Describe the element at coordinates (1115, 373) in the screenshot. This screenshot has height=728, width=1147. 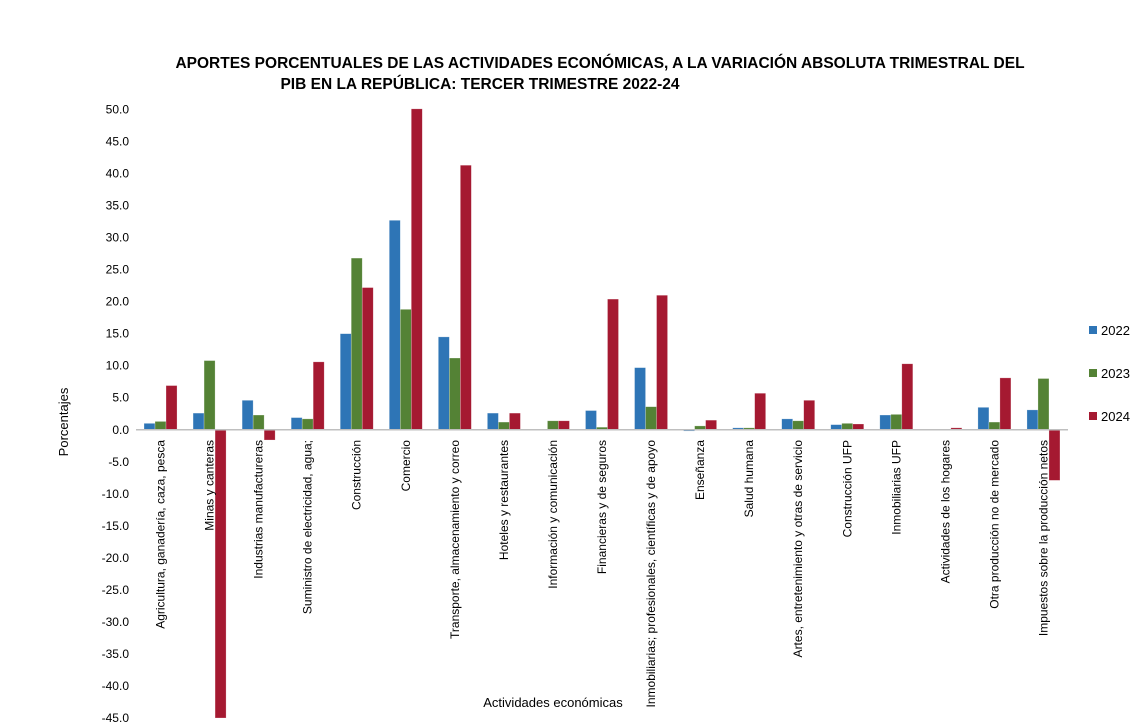
I see `legend-label: 2023` at that location.